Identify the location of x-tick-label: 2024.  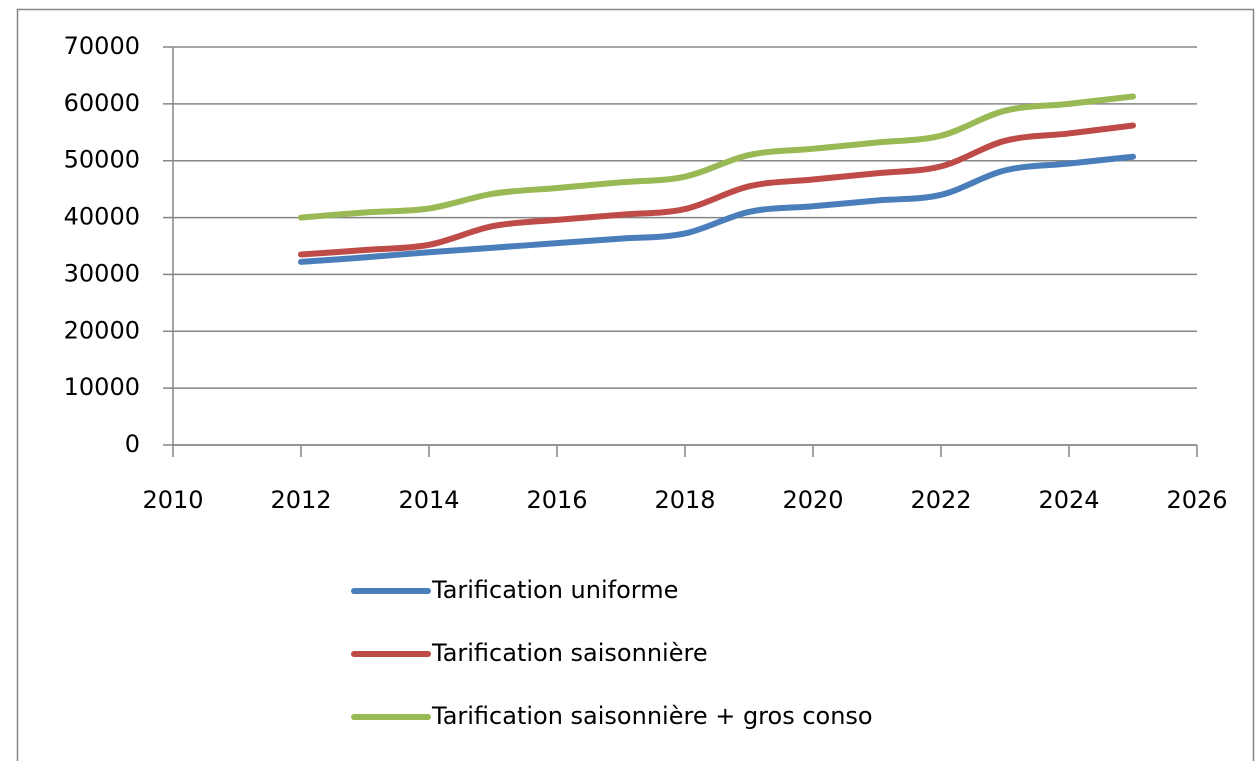
(1068, 500).